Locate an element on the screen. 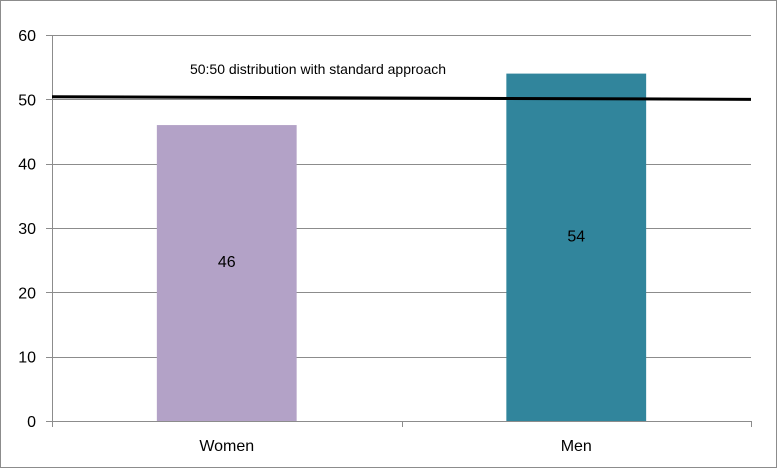 Image resolution: width=777 pixels, height=468 pixels. y-tick-label: 60 is located at coordinates (27, 36).